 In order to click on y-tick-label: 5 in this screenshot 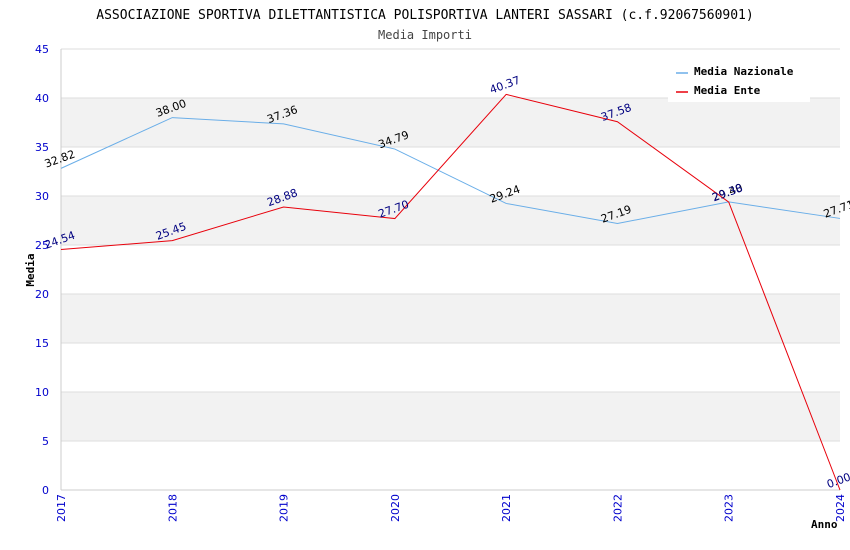, I will do `click(45, 441)`.